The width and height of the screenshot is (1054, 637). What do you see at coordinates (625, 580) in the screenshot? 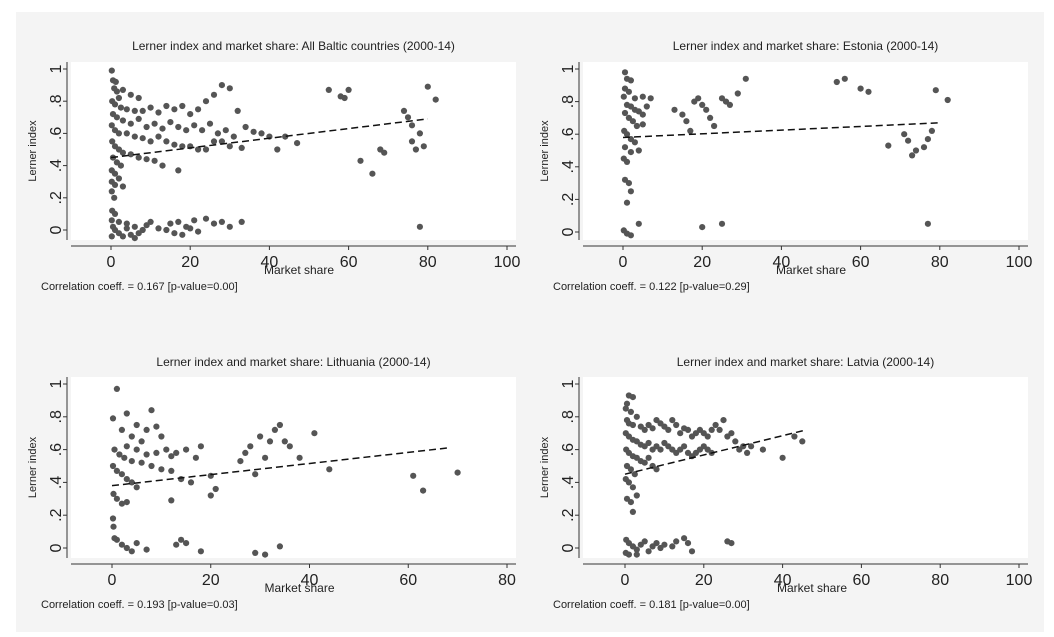
I see `x-tick-label: 0` at bounding box center [625, 580].